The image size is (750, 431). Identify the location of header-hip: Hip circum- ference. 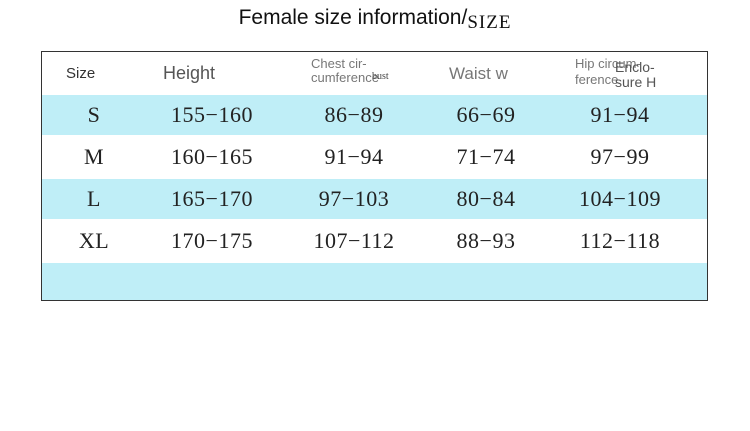
(608, 71).